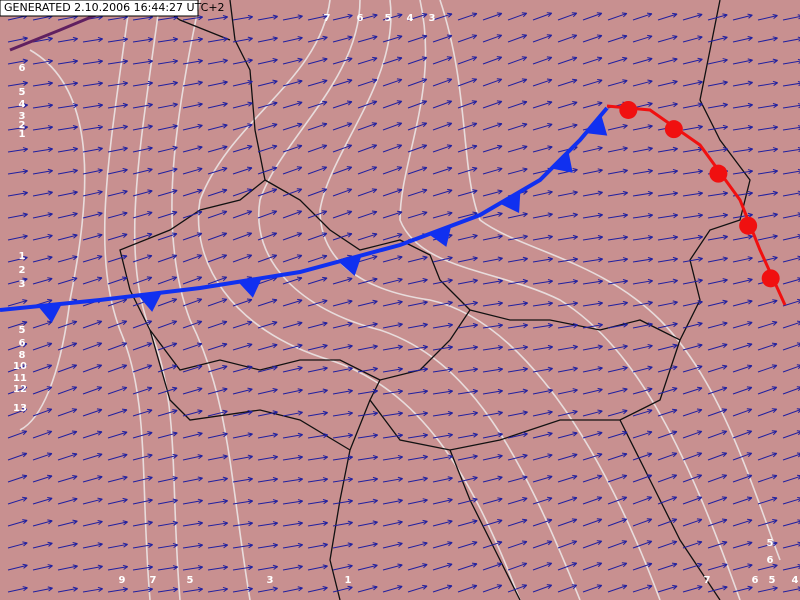 The width and height of the screenshot is (800, 600). Describe the element at coordinates (718, 173) in the screenshot. I see `warm-front-semicircle` at that location.